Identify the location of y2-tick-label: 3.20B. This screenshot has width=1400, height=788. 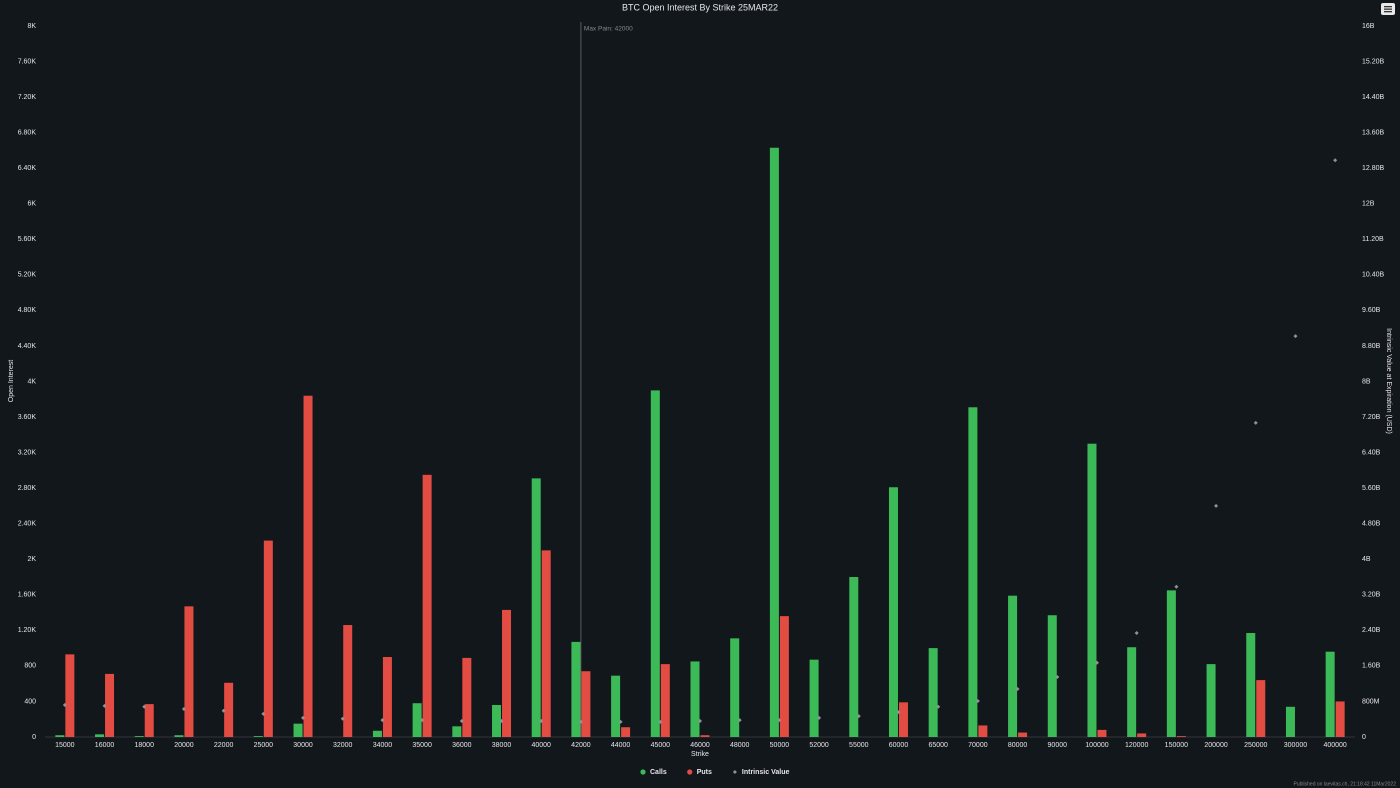
(1371, 595).